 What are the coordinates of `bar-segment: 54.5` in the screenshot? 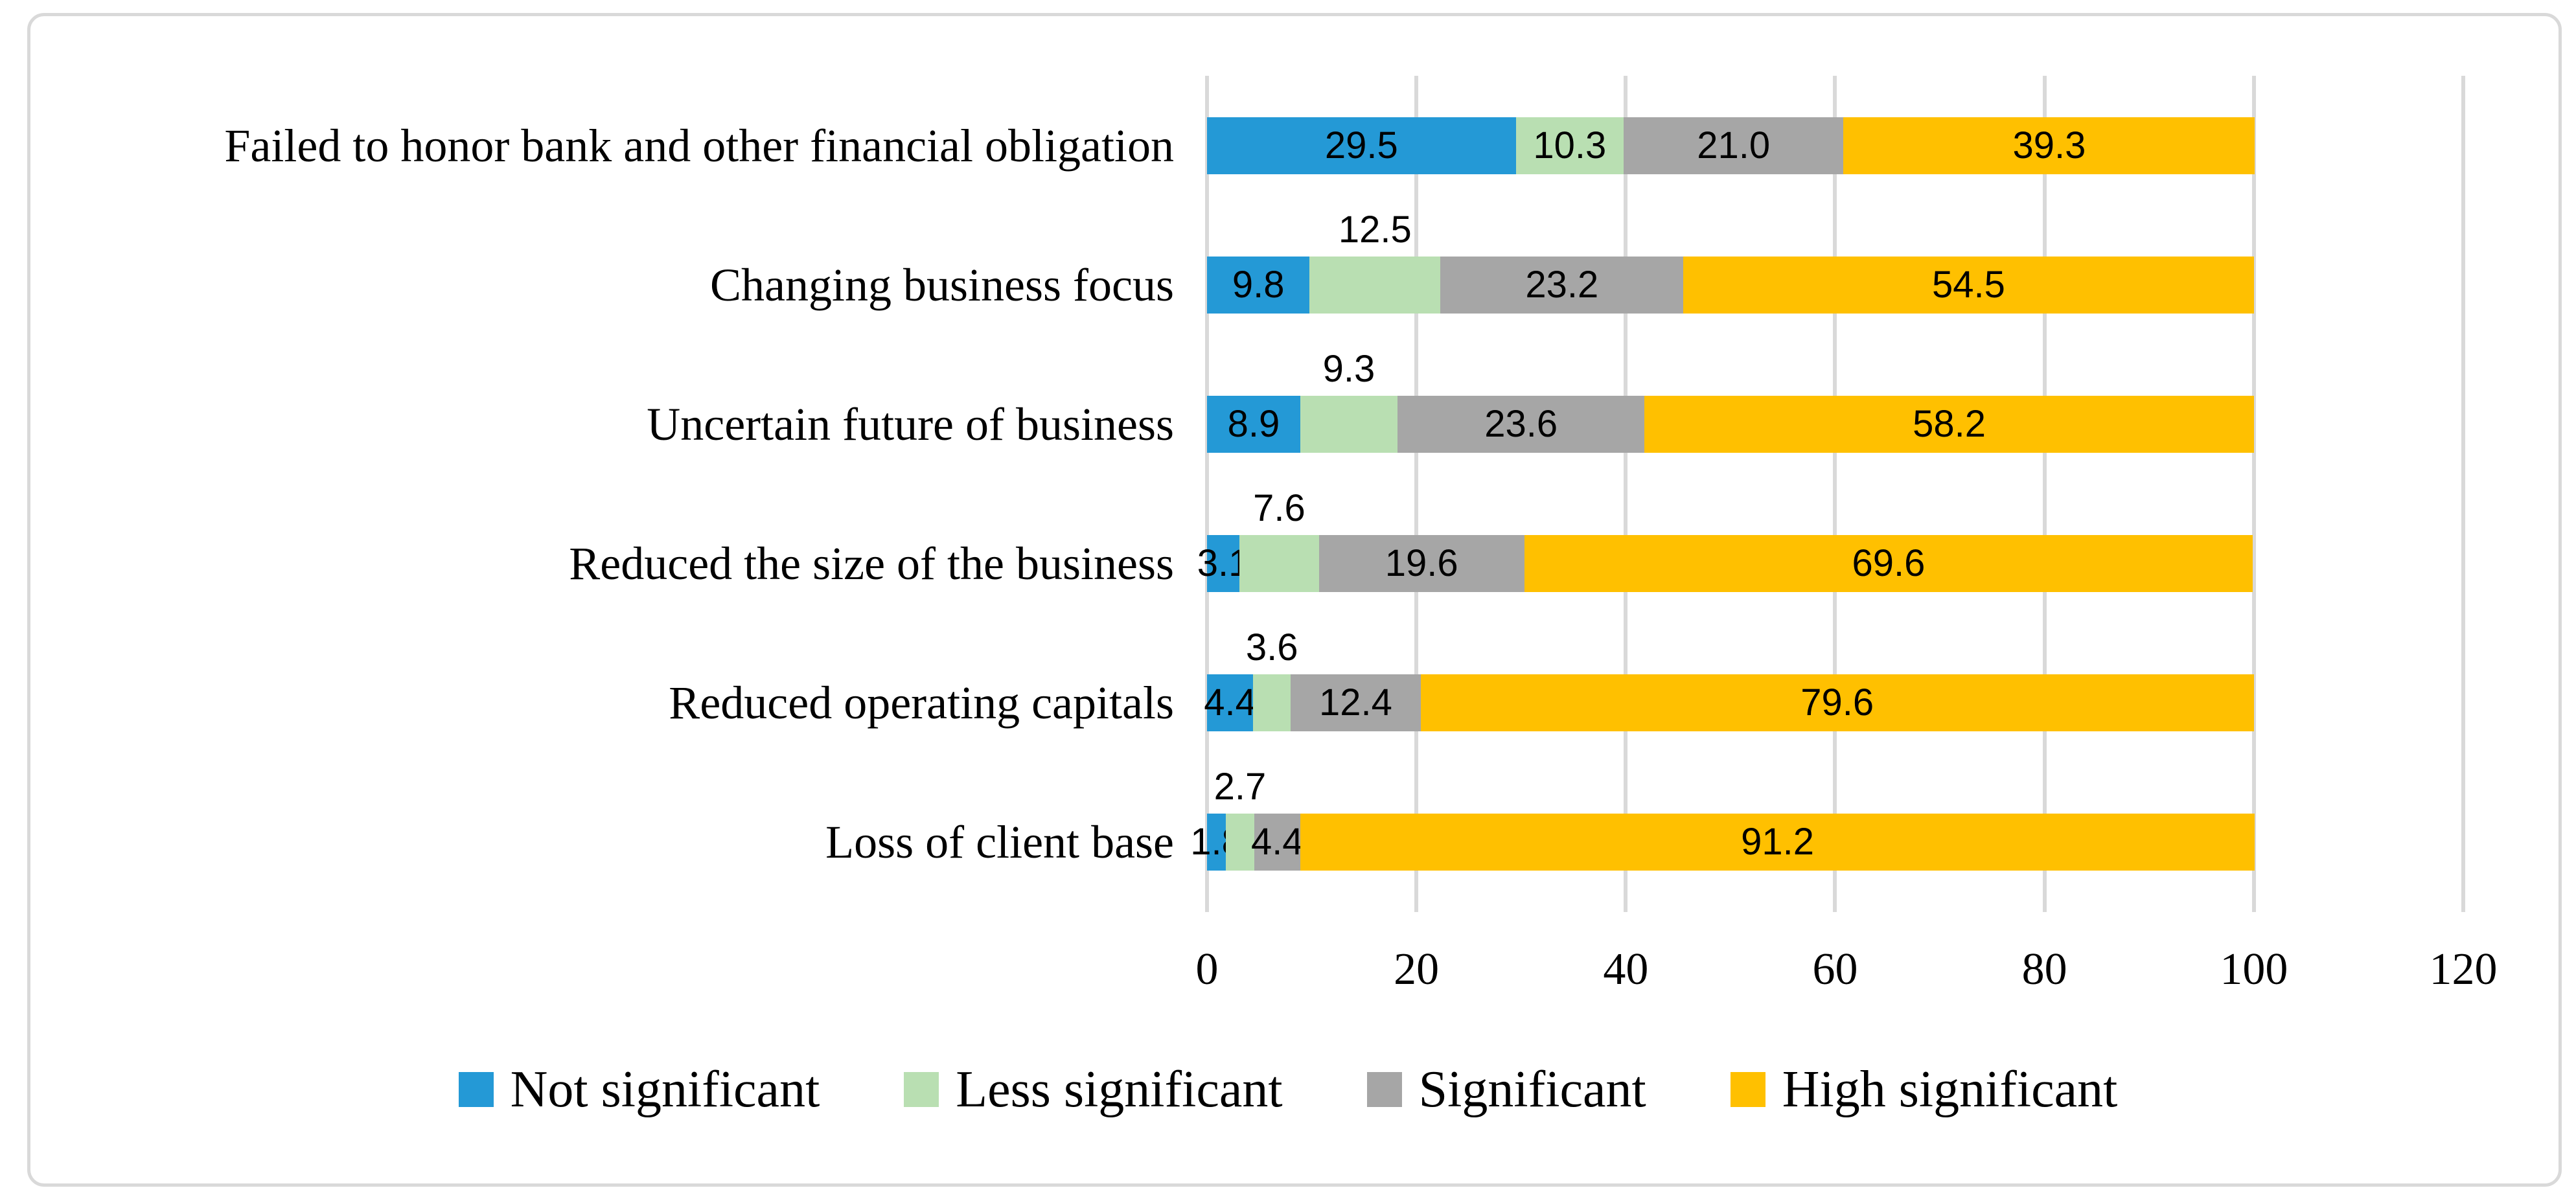 It's located at (1968, 285).